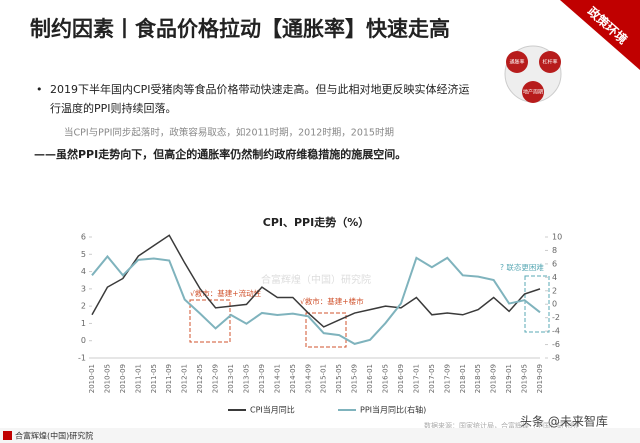 The width and height of the screenshot is (640, 443). Describe the element at coordinates (277, 378) in the screenshot. I see `x-tick-label: 2014-01` at that location.